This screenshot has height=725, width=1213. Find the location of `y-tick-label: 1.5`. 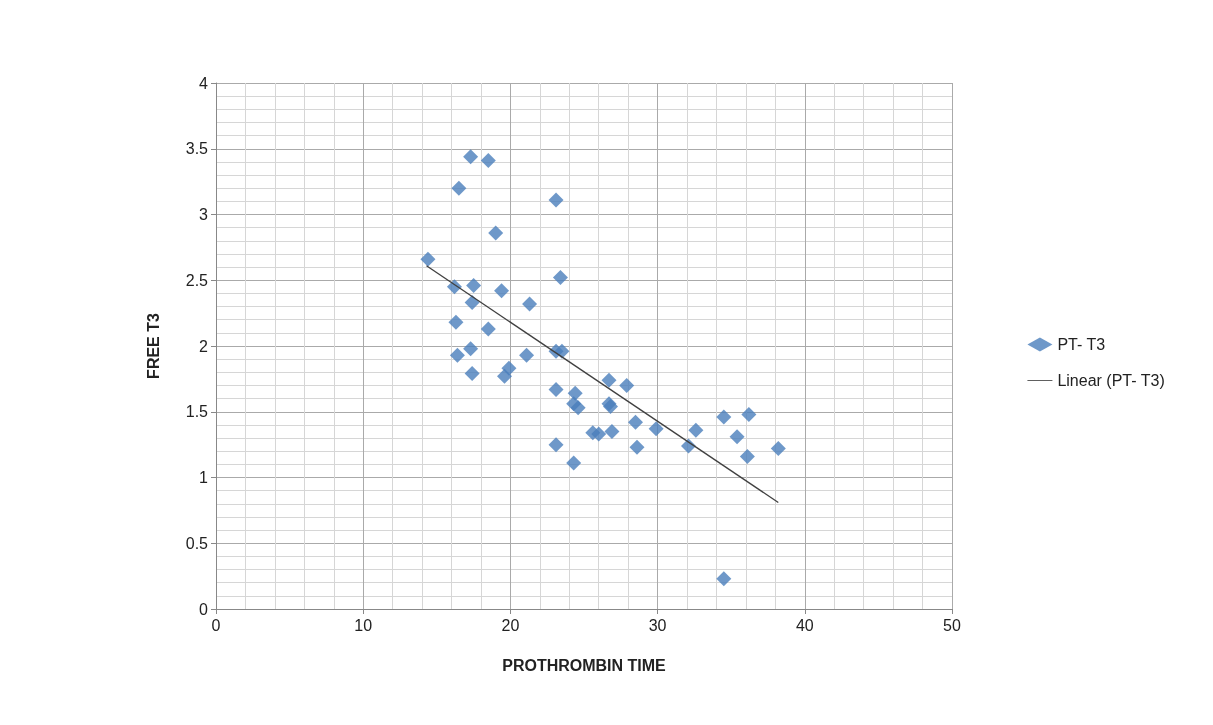

y-tick-label: 1.5 is located at coordinates (197, 412).